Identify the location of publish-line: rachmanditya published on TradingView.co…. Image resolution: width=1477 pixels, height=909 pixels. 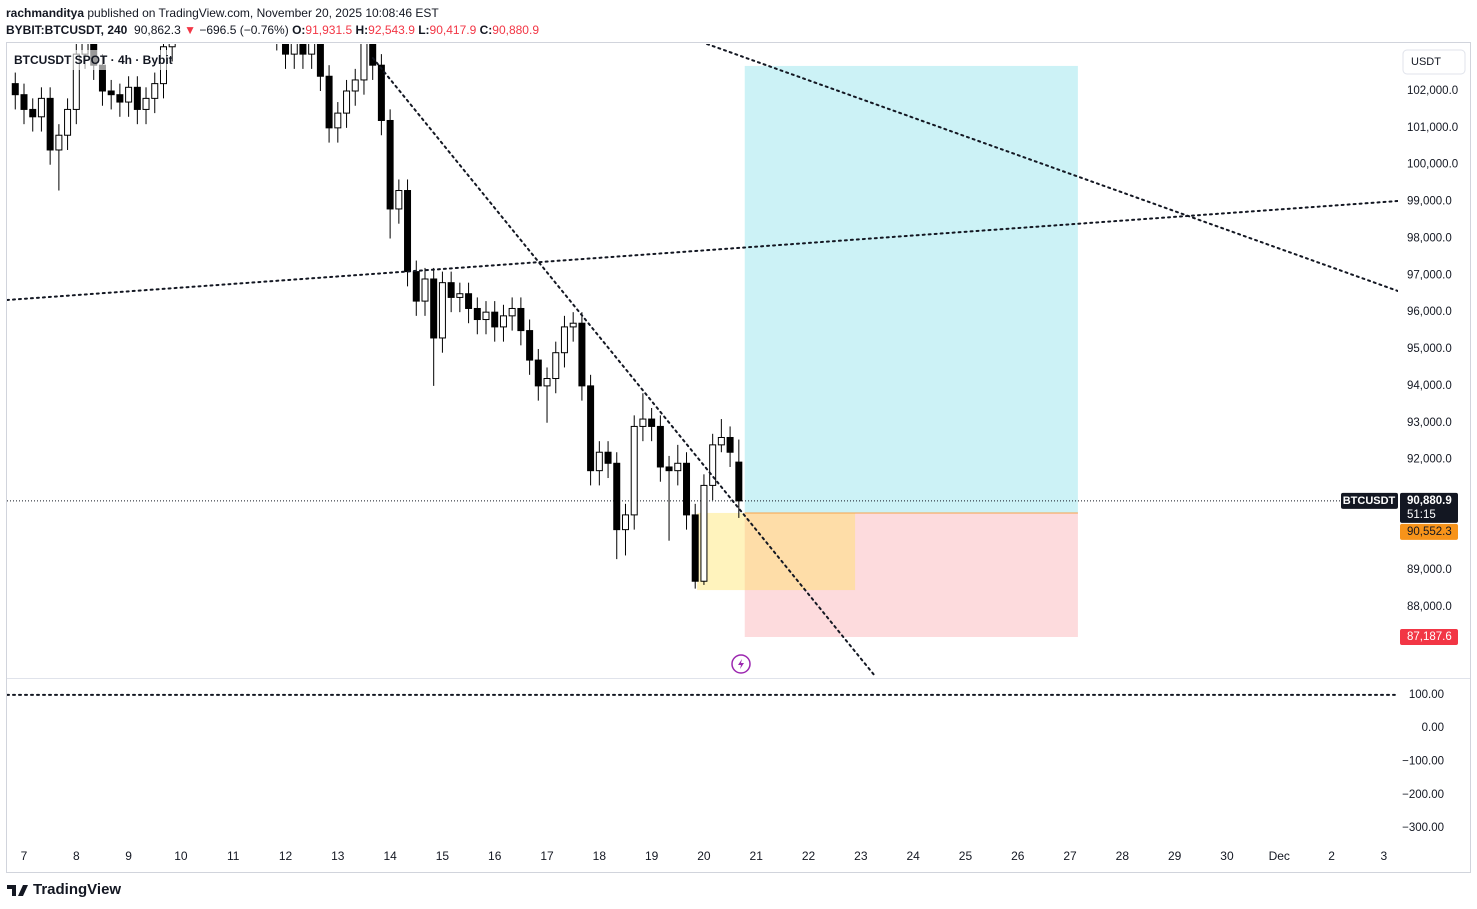
(272, 13).